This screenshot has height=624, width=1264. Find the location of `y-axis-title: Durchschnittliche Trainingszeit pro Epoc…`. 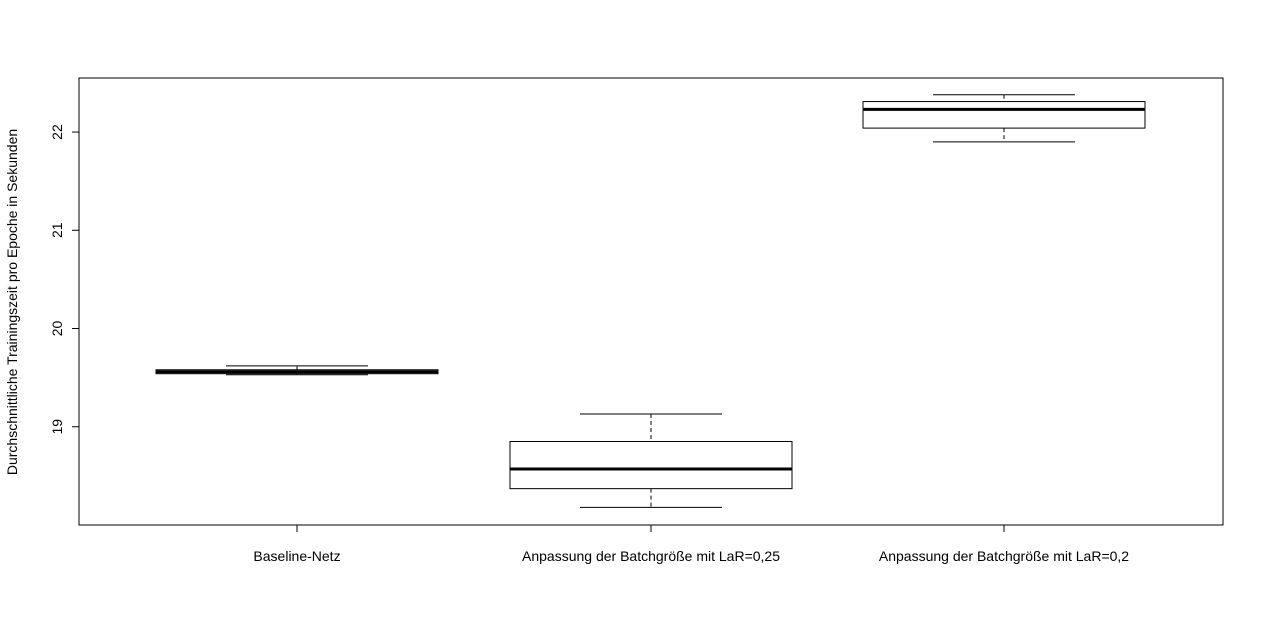

y-axis-title: Durchschnittliche Trainingszeit pro Epoc… is located at coordinates (12, 302).